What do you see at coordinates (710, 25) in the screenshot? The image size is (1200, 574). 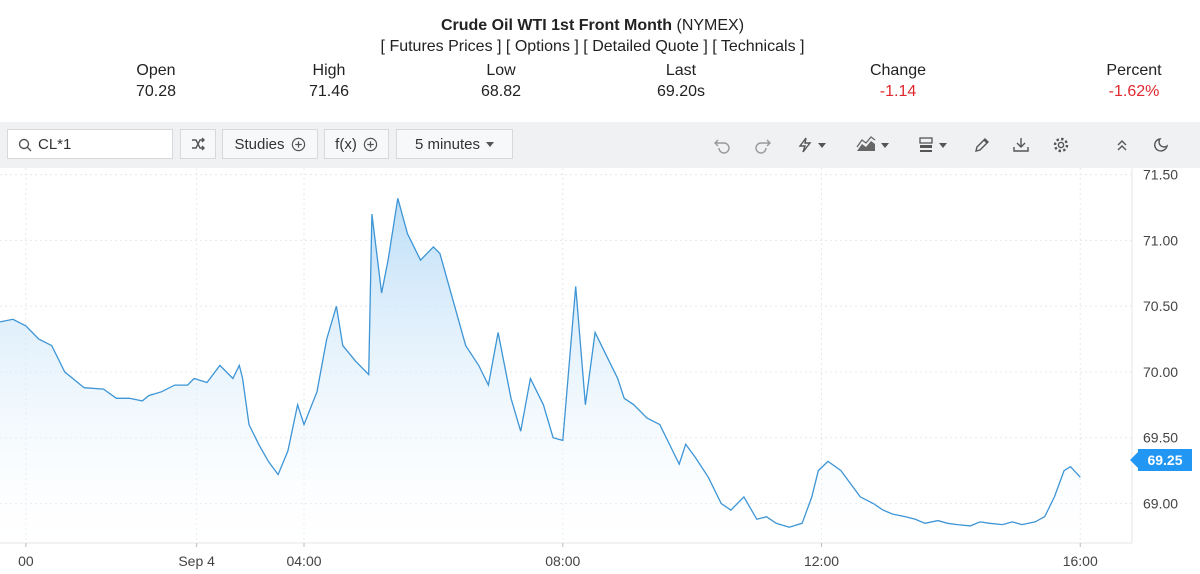 I see `exchange-label: (NYMEX)` at bounding box center [710, 25].